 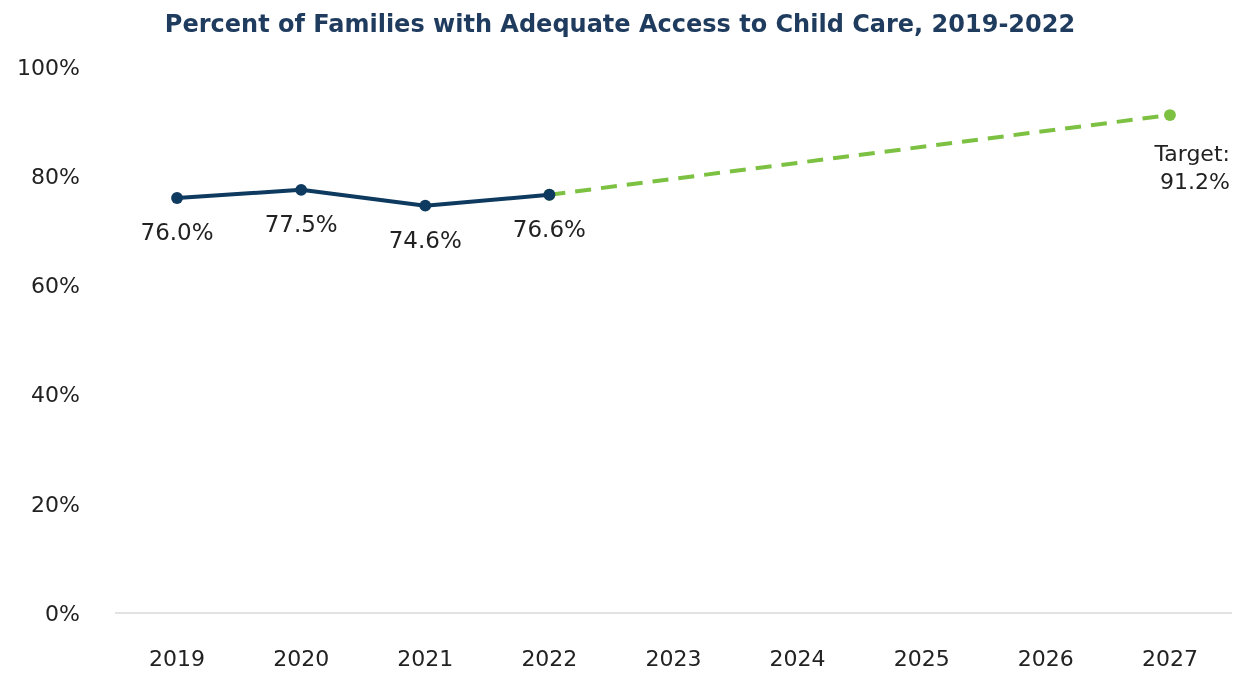 I want to click on x-tick-label: 2026, so click(x=1045, y=658).